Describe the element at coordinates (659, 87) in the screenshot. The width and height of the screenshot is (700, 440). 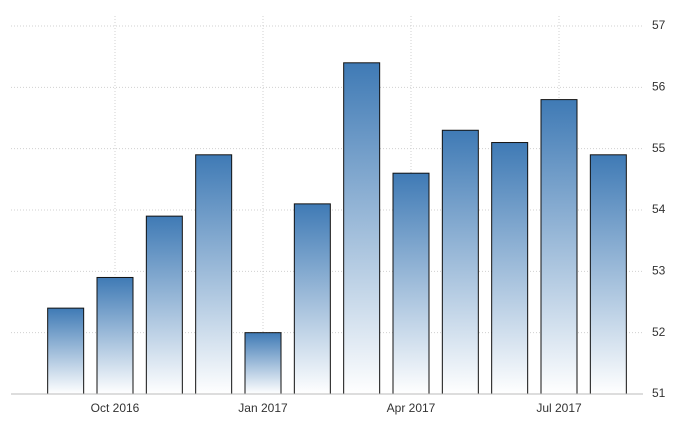
I see `y-tick-label: 56` at that location.